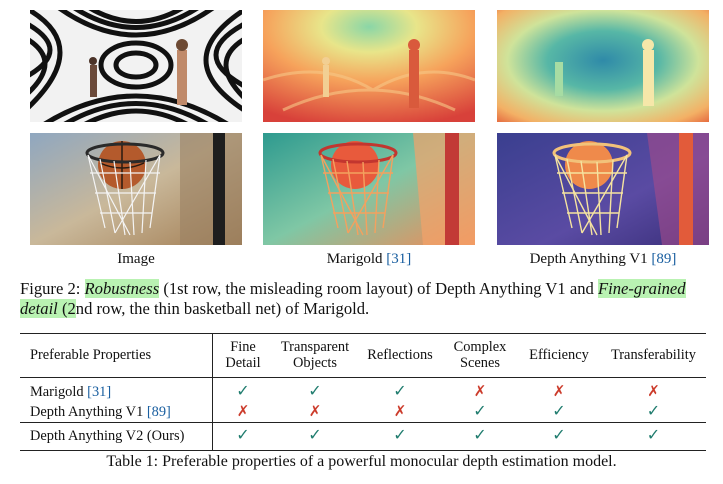 The width and height of the screenshot is (723, 484). What do you see at coordinates (369, 259) in the screenshot?
I see `column-label-marigold: Marigold [31]` at bounding box center [369, 259].